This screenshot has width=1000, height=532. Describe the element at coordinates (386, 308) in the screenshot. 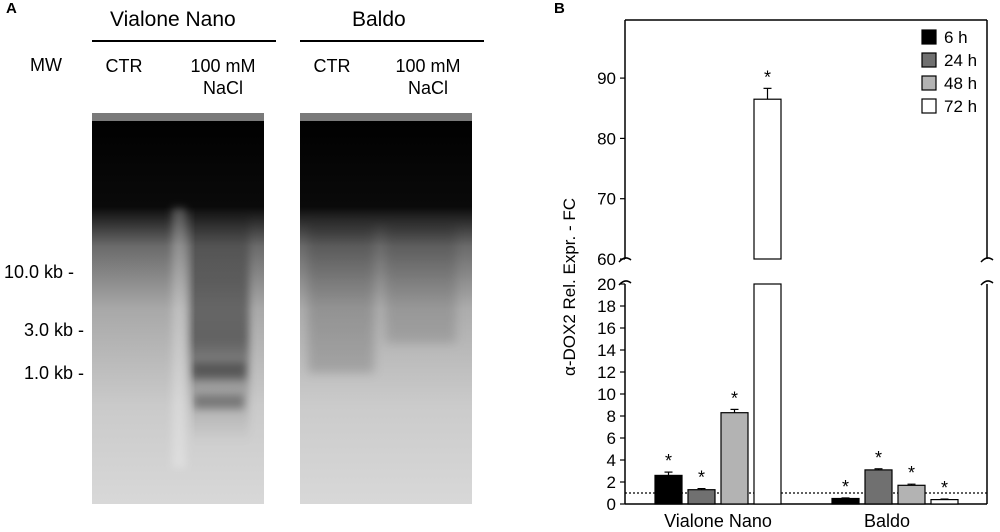

I see `gel-image-baldo` at that location.